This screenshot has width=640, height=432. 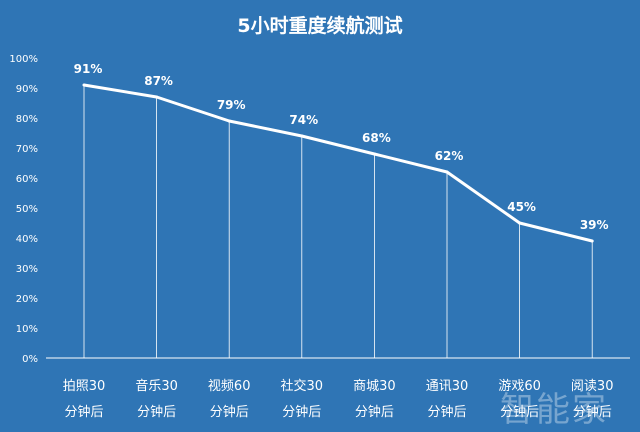 What do you see at coordinates (27, 329) in the screenshot?
I see `y-tick-label: 10%` at bounding box center [27, 329].